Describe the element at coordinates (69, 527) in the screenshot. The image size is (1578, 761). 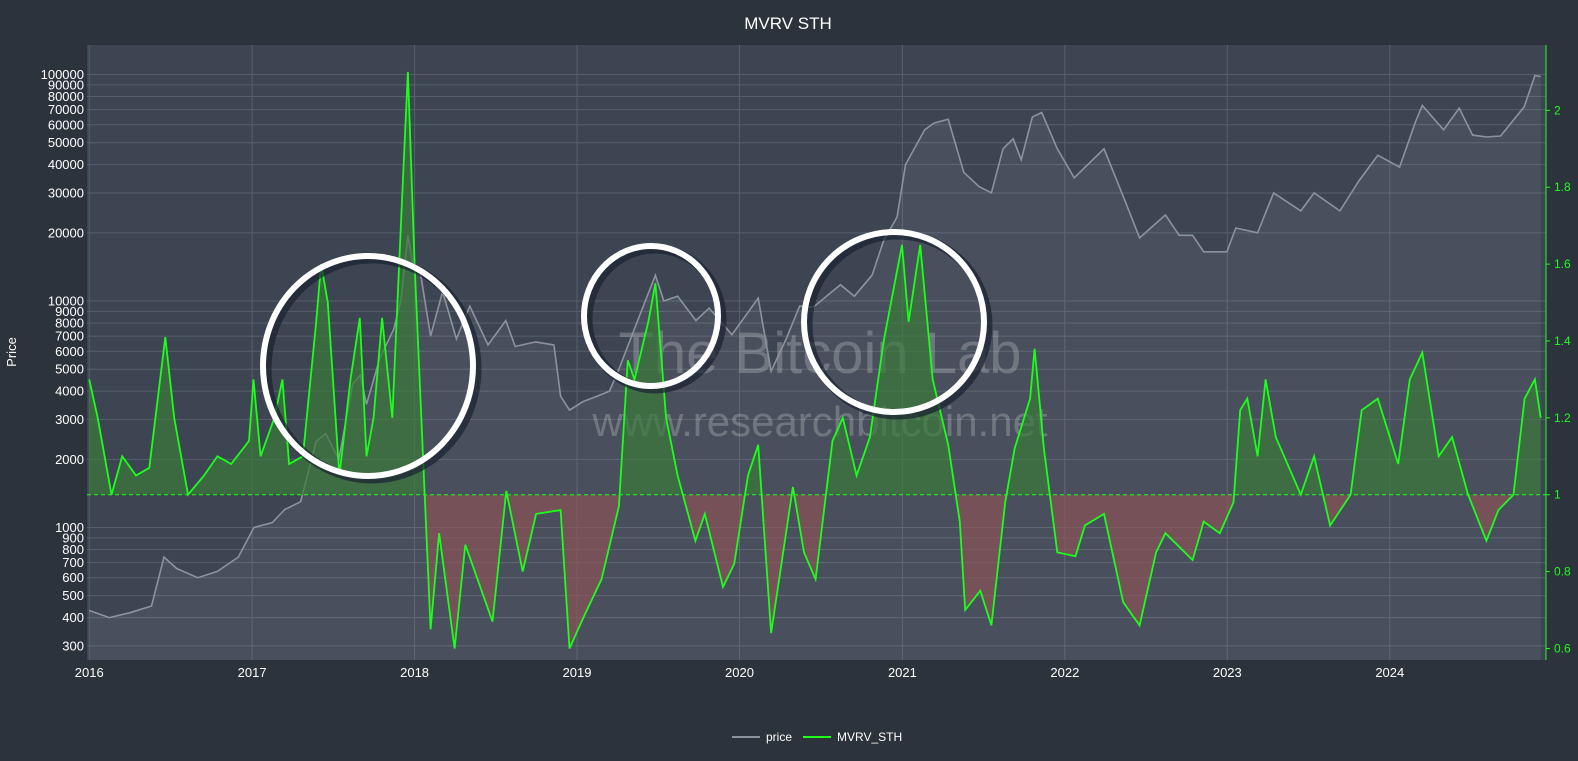
I see `y-tick-label: 1000` at that location.